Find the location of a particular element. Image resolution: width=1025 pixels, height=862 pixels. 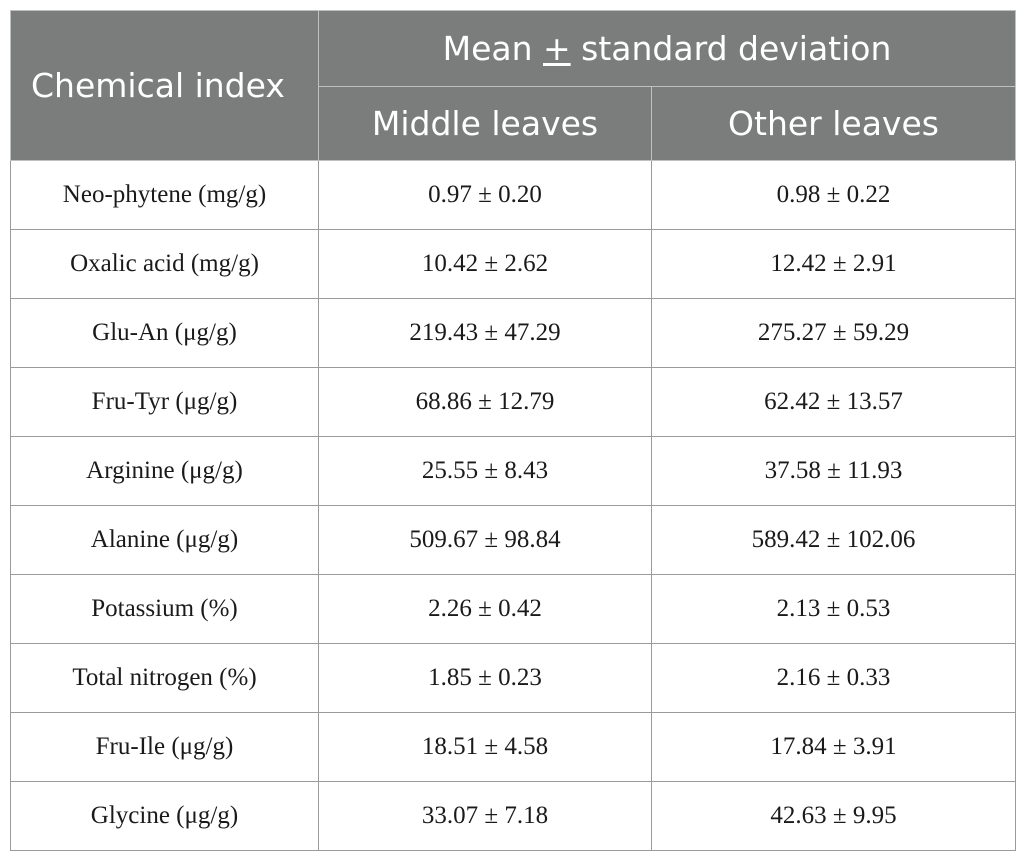

header-mean-sd: Mean + standard deviation is located at coordinates (667, 48).